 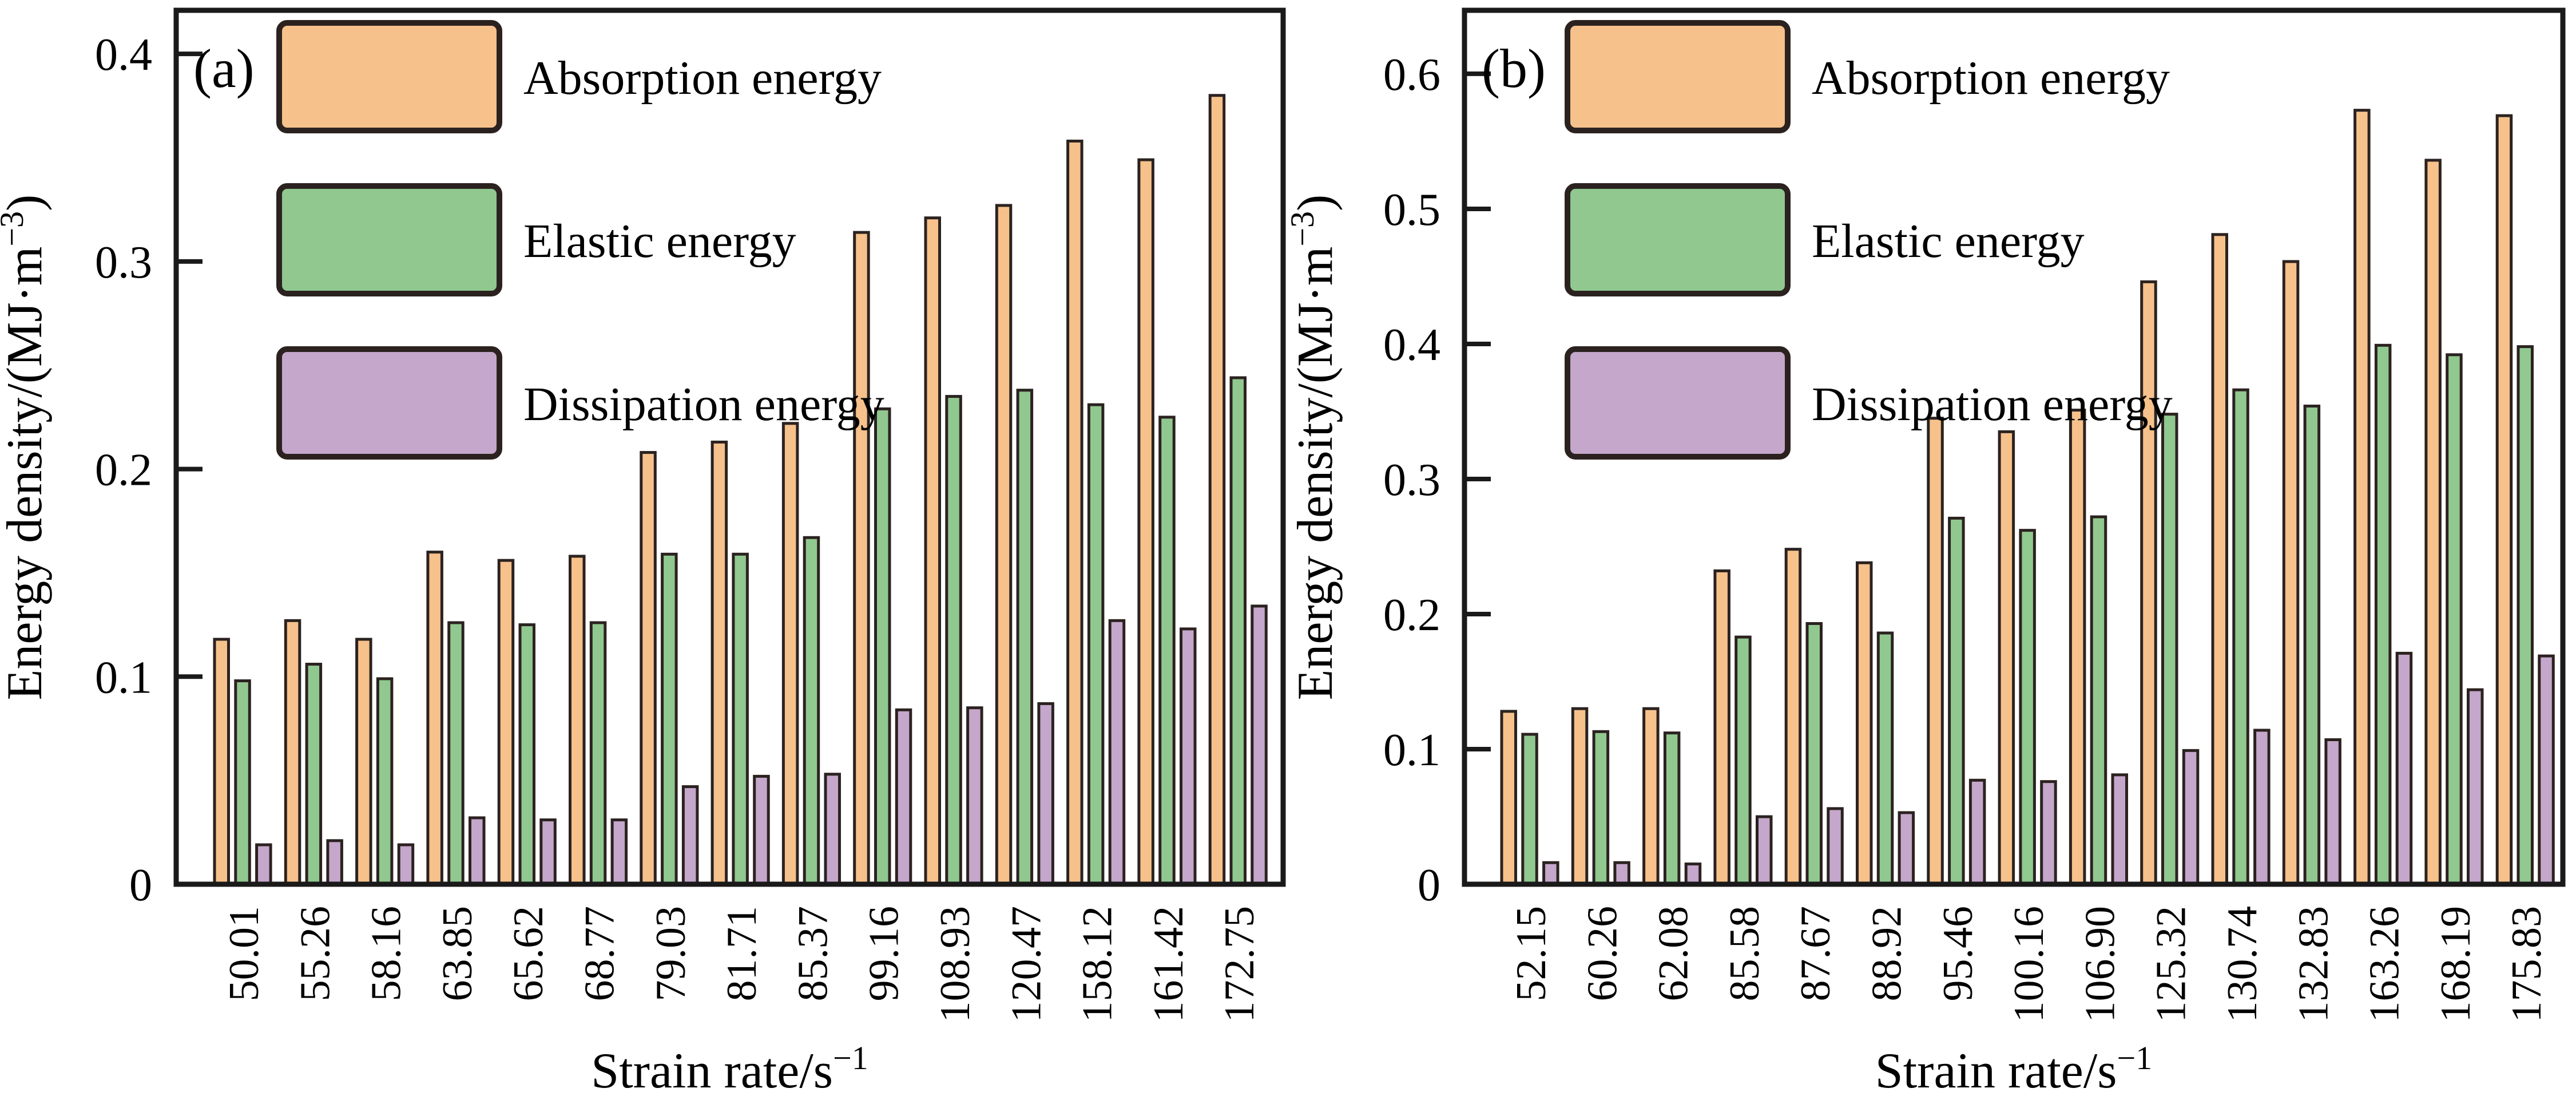 I want to click on x-tick-label: 50.01, so click(x=244, y=954).